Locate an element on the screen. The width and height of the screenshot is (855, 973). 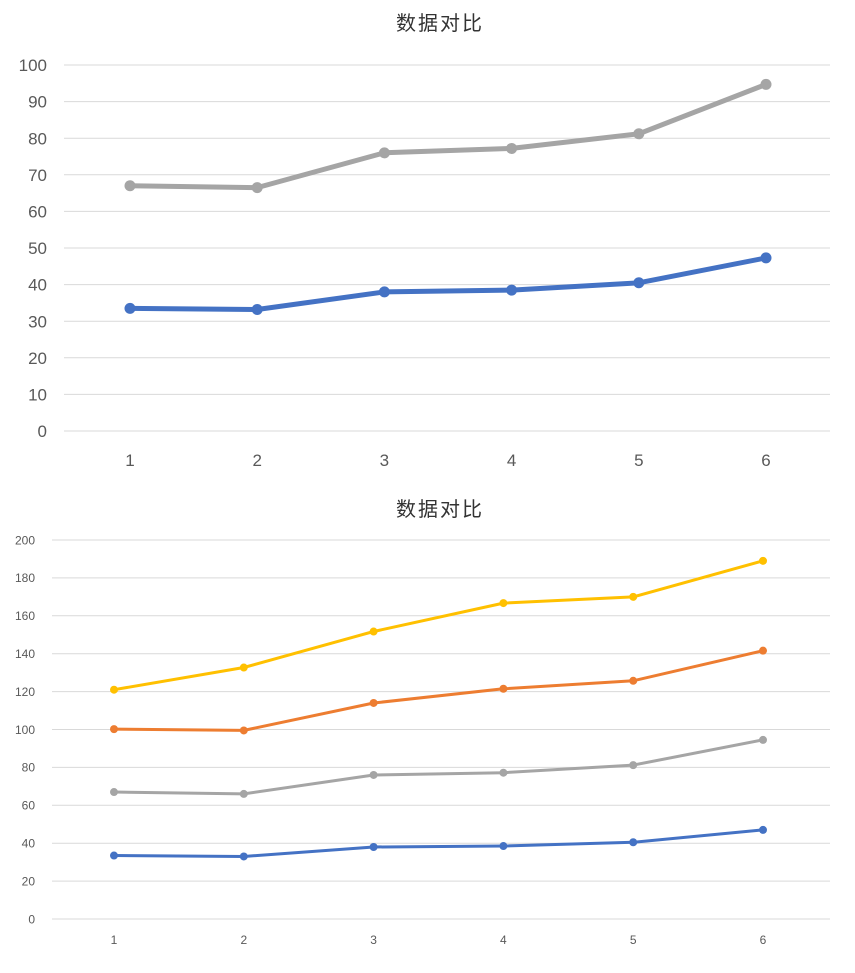
y-tick-label: 30 is located at coordinates (37, 321).